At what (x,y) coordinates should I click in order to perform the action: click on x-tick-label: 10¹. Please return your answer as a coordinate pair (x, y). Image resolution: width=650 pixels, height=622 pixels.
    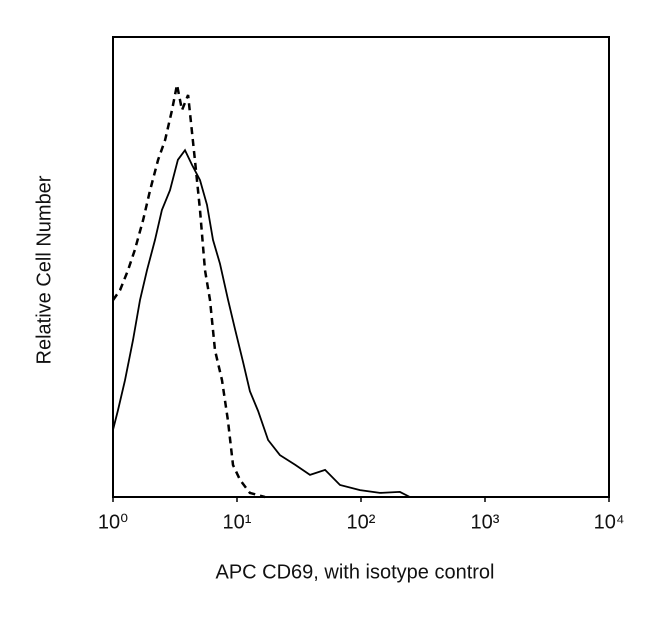
    Looking at the image, I should click on (237, 522).